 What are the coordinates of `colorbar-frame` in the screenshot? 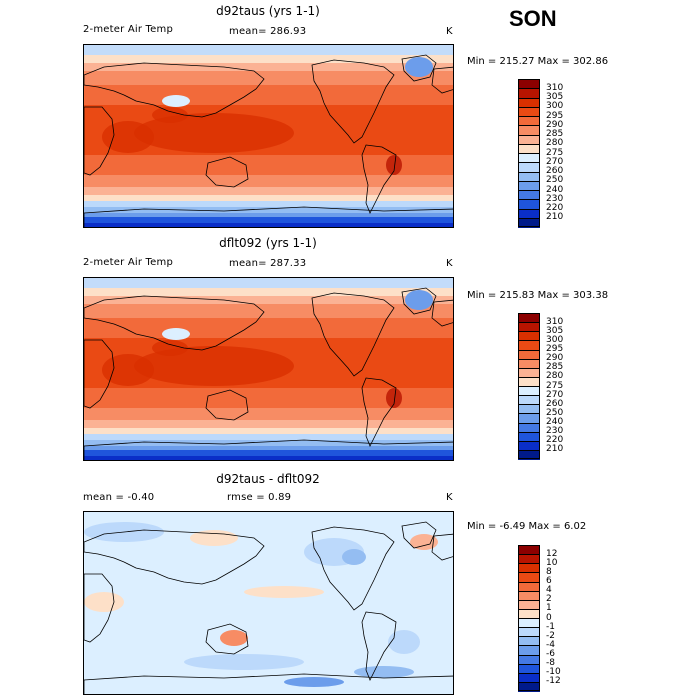 It's located at (529, 386).